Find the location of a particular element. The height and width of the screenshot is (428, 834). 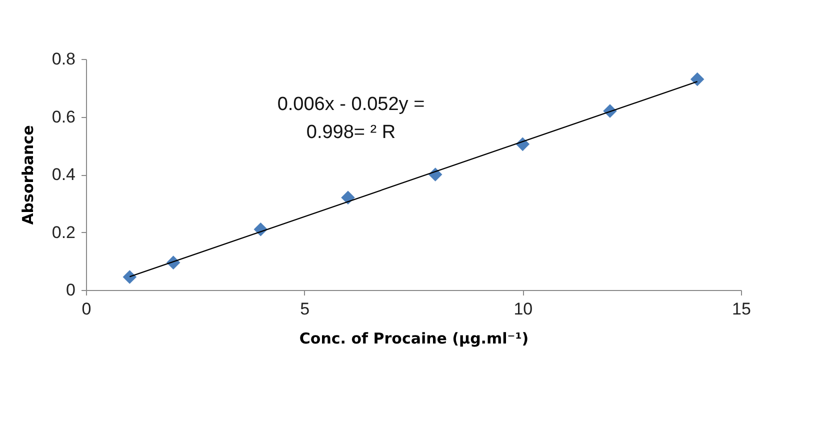

annotation: 0.006x - 0.052y = is located at coordinates (351, 104).